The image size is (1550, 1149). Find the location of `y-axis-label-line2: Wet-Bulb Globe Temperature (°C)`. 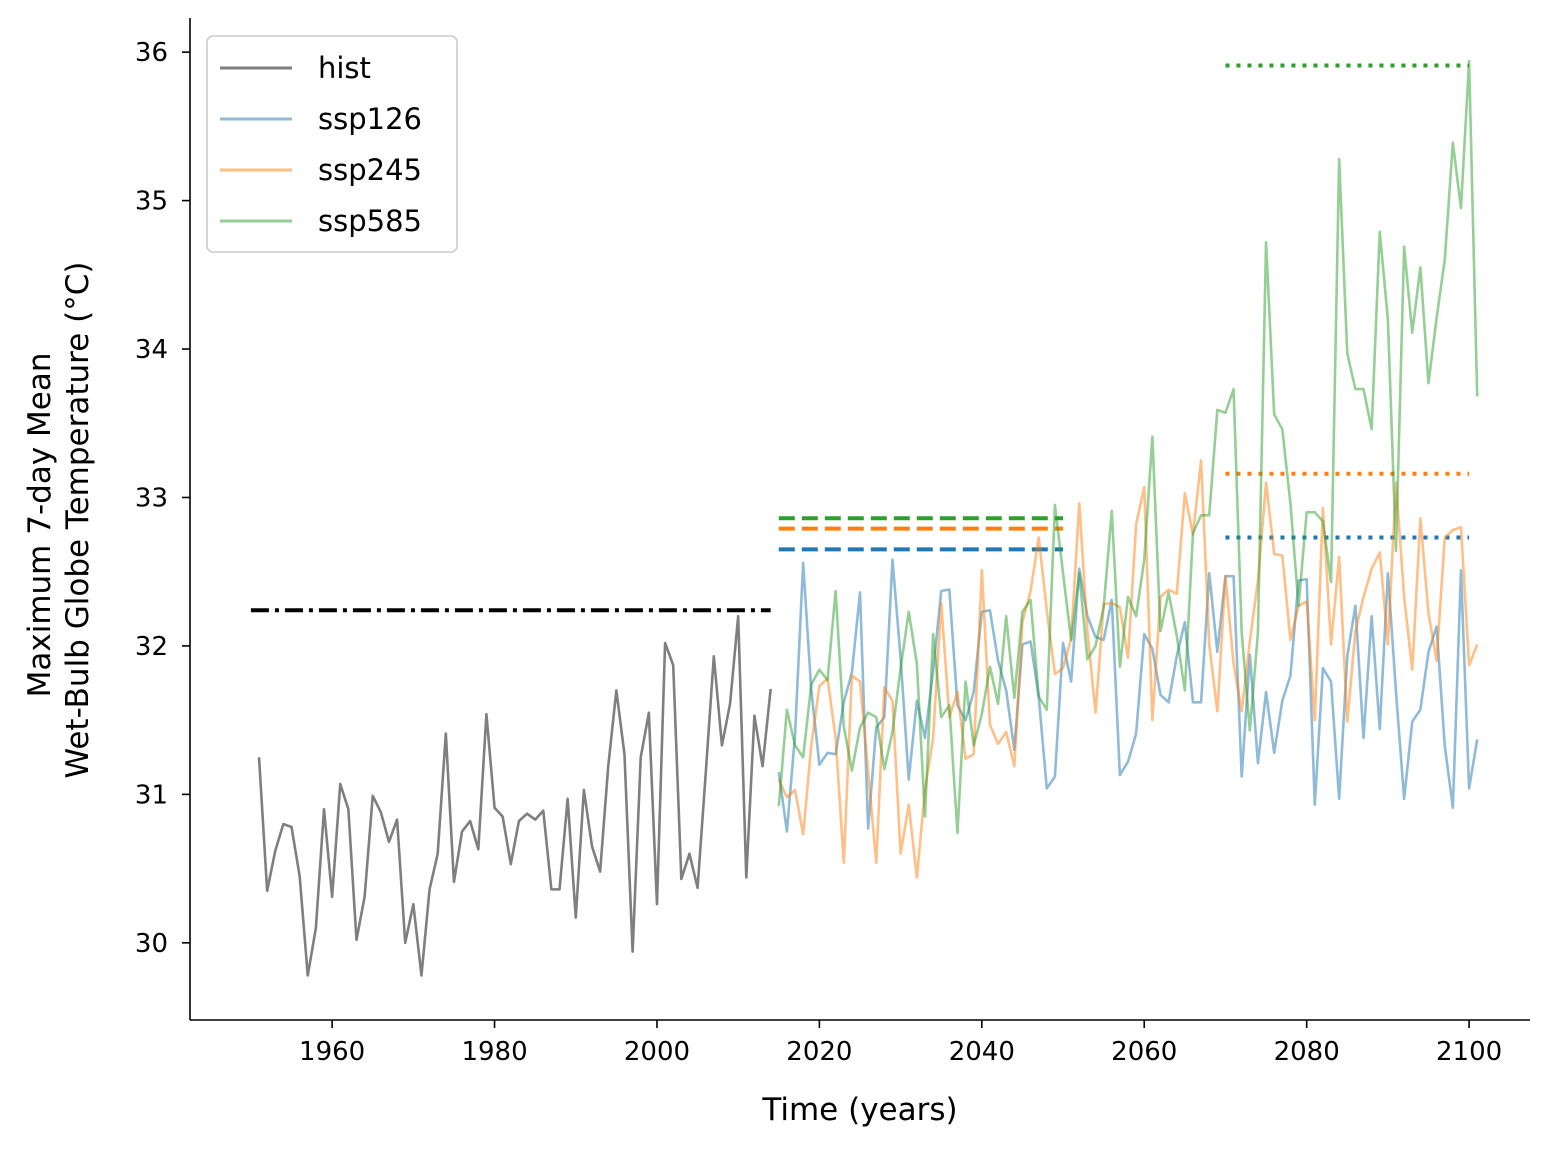

y-axis-label-line2: Wet-Bulb Globe Temperature (°C) is located at coordinates (78, 520).